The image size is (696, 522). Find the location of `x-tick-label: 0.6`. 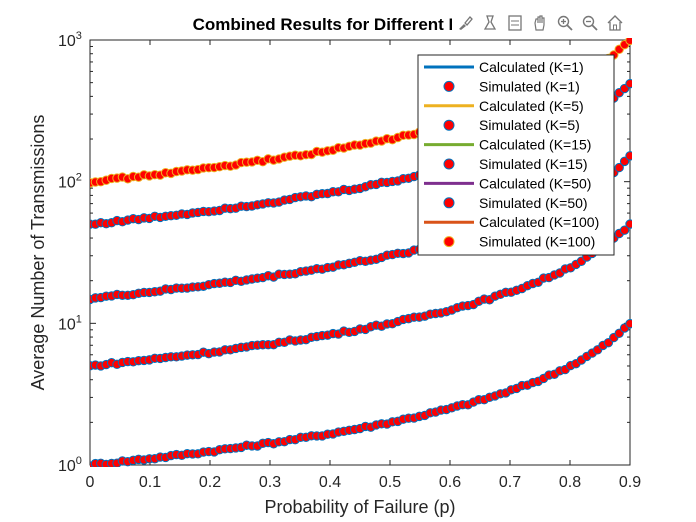

x-tick-label: 0.6 is located at coordinates (450, 482).